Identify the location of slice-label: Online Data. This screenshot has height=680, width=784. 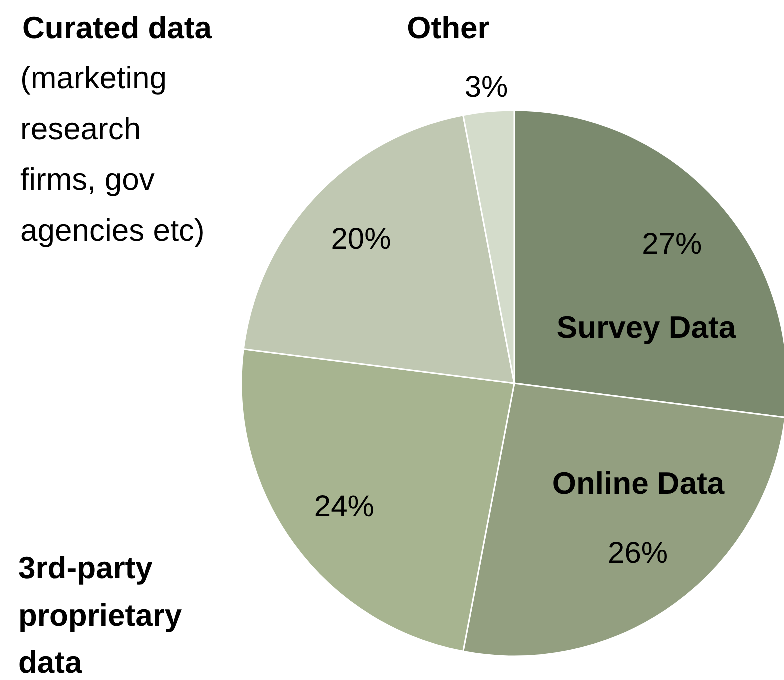
(639, 483).